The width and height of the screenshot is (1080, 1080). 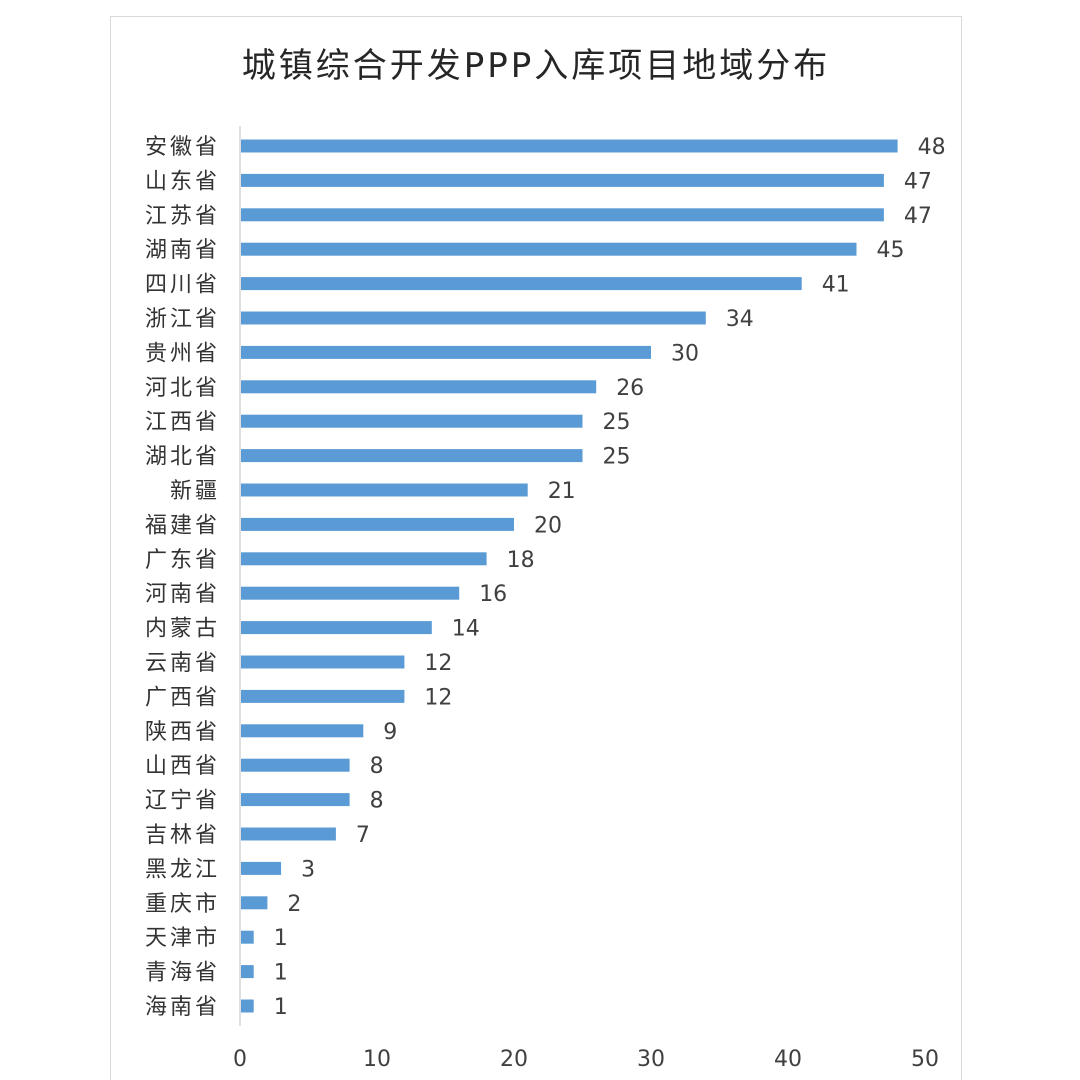 What do you see at coordinates (182, 319) in the screenshot?
I see `category-label: 浙江省` at bounding box center [182, 319].